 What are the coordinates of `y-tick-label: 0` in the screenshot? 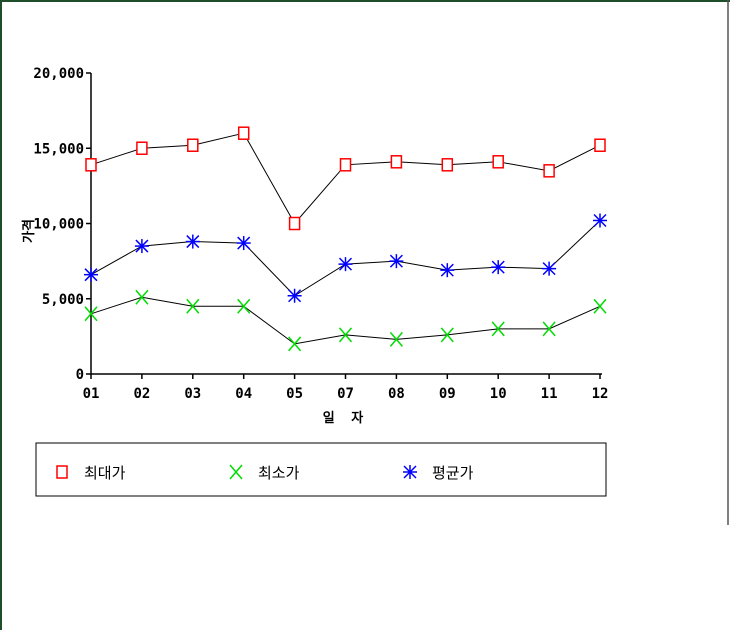 It's located at (80, 375).